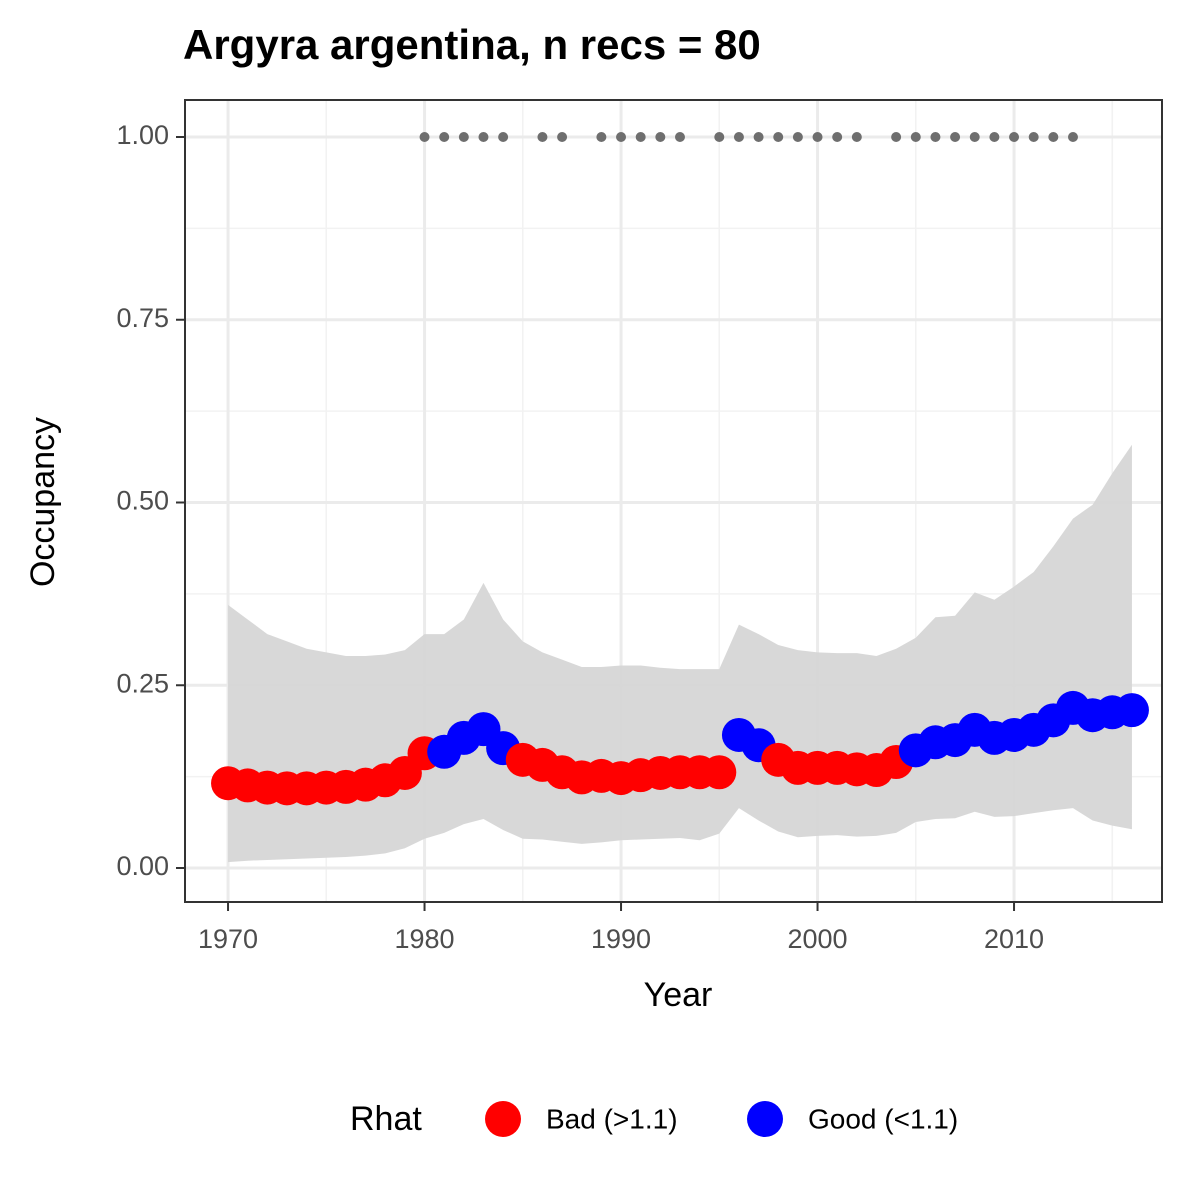 The width and height of the screenshot is (1200, 1200). Describe the element at coordinates (612, 1118) in the screenshot. I see `legend-label: Bad (>1.1)` at that location.